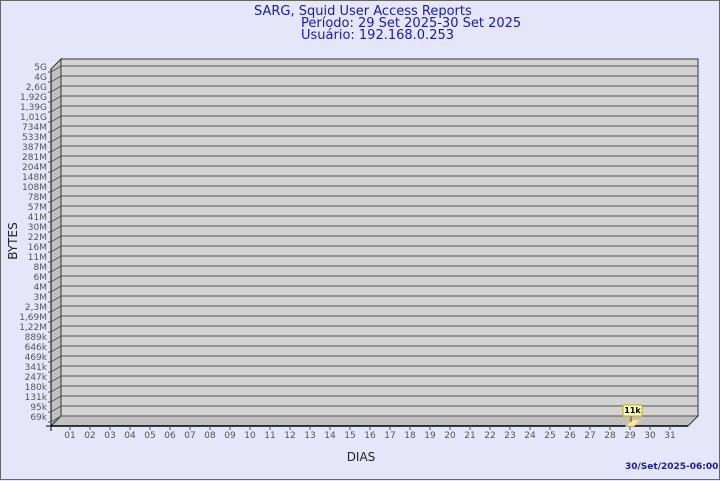 The height and width of the screenshot is (481, 720). I want to click on y-tick-label: 22M, so click(37, 238).